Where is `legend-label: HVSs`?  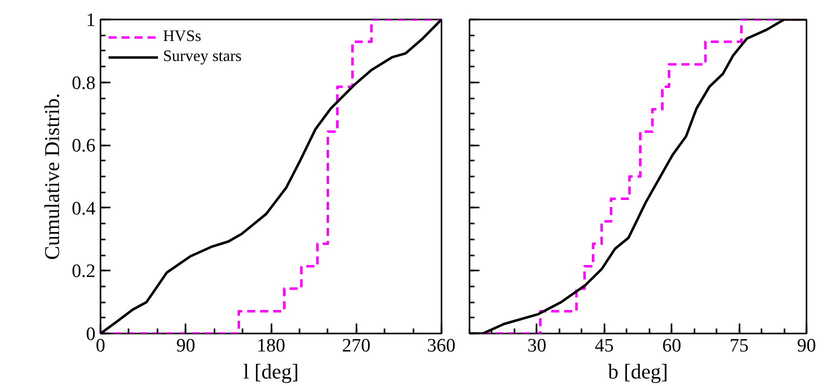 legend-label: HVSs is located at coordinates (182, 37).